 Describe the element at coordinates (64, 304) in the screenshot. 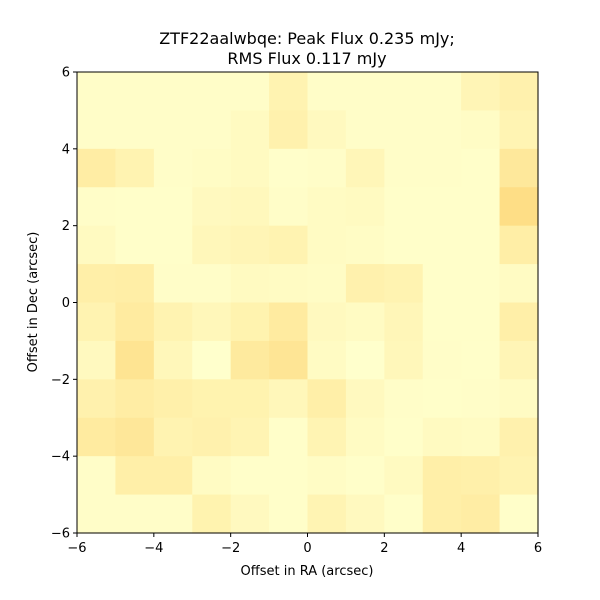

I see `y-axis-ticks: −6 −4 −2 0 2 4 6` at that location.